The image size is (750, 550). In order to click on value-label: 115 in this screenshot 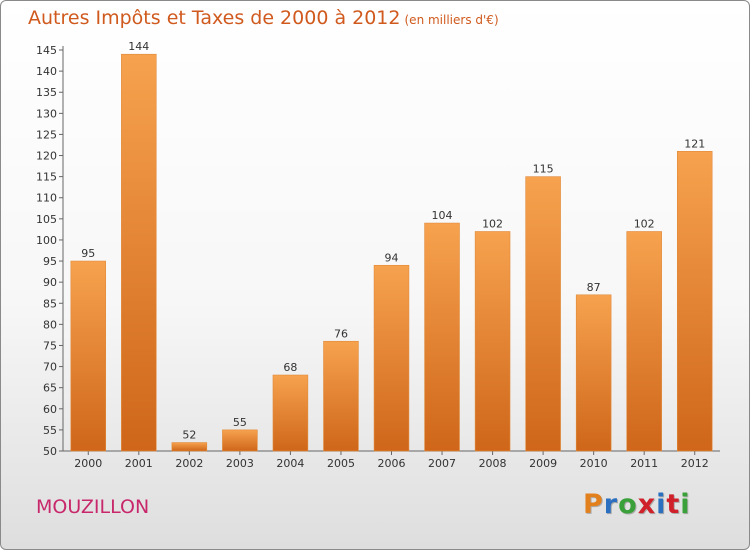, I will do `click(543, 169)`.